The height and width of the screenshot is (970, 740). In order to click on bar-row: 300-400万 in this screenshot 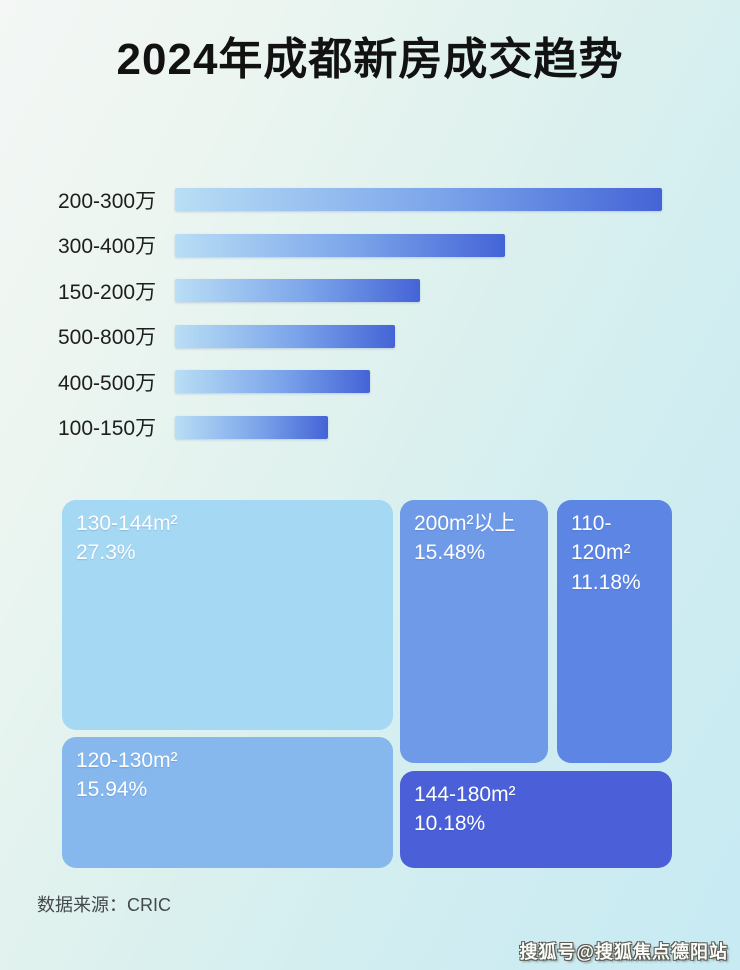, I will do `click(368, 245)`.